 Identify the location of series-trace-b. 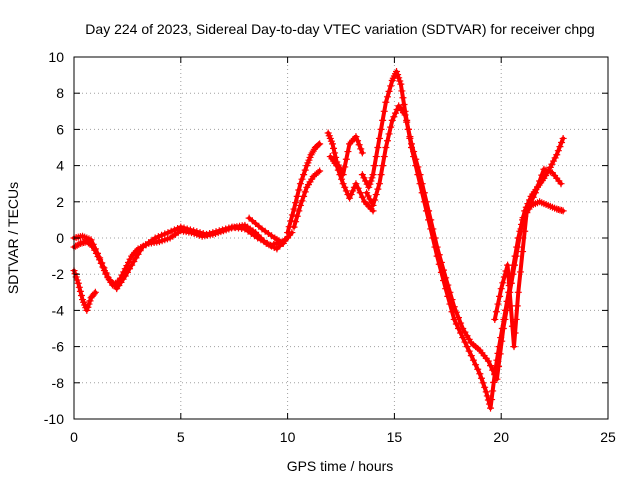
(183, 258).